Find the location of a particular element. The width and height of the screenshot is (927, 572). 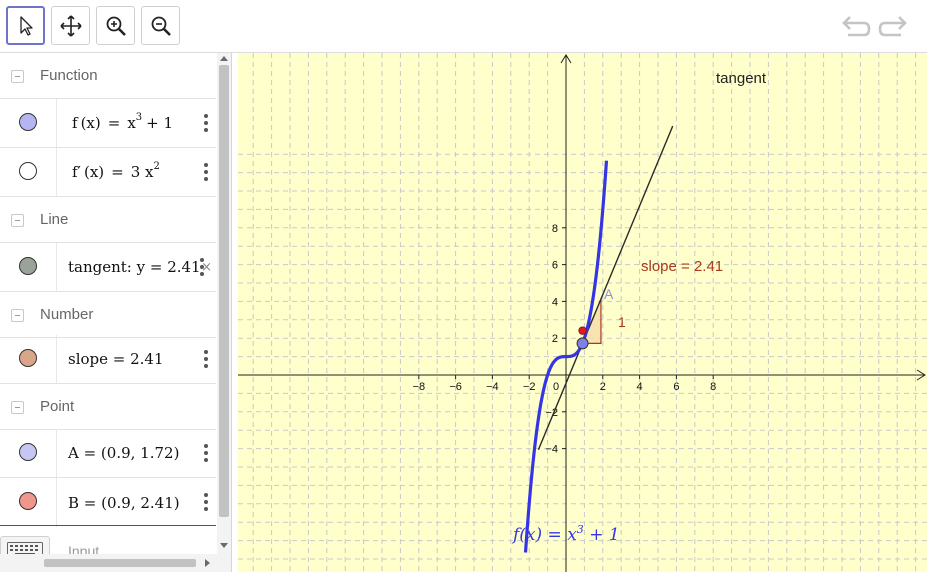

visibility-toggle-f-prime is located at coordinates (28, 171).